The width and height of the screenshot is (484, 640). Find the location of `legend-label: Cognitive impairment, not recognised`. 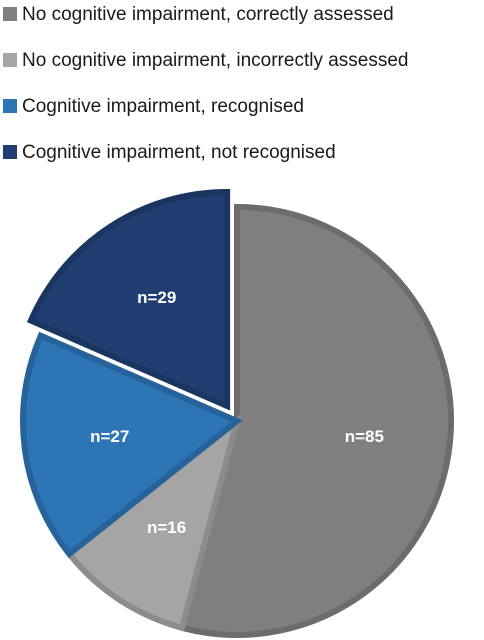

legend-label: Cognitive impairment, not recognised is located at coordinates (179, 152).